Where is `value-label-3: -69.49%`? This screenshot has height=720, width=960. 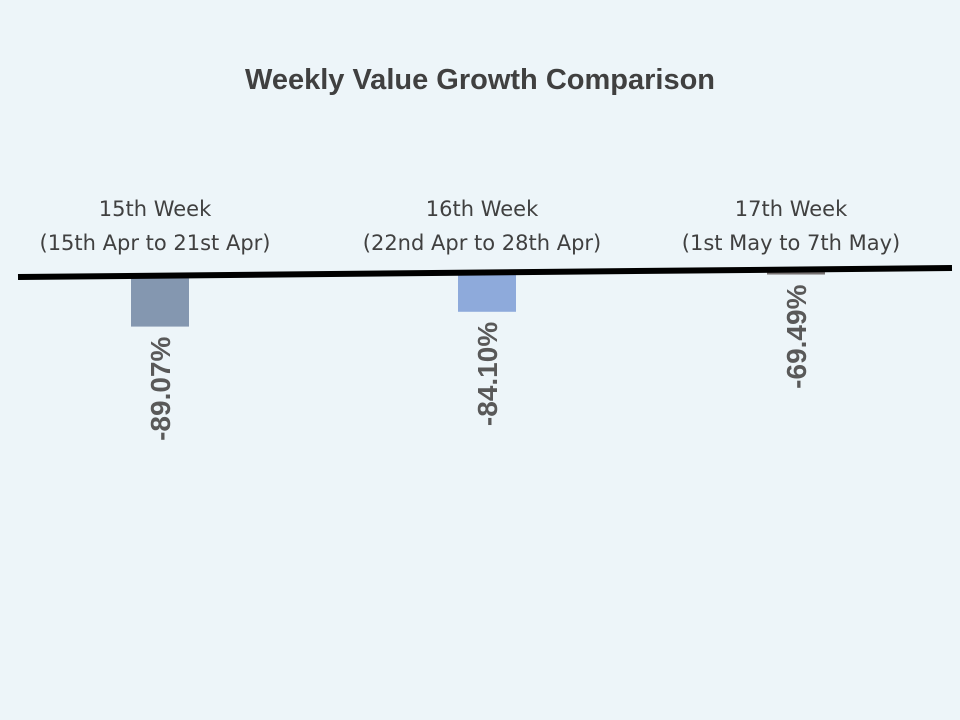 value-label-3: -69.49% is located at coordinates (796, 336).